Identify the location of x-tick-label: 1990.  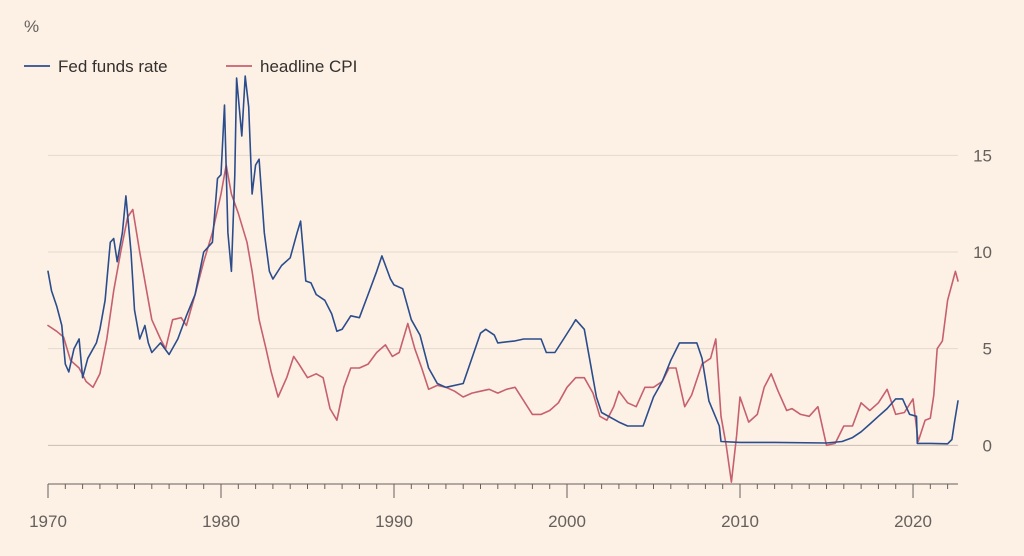
(394, 521).